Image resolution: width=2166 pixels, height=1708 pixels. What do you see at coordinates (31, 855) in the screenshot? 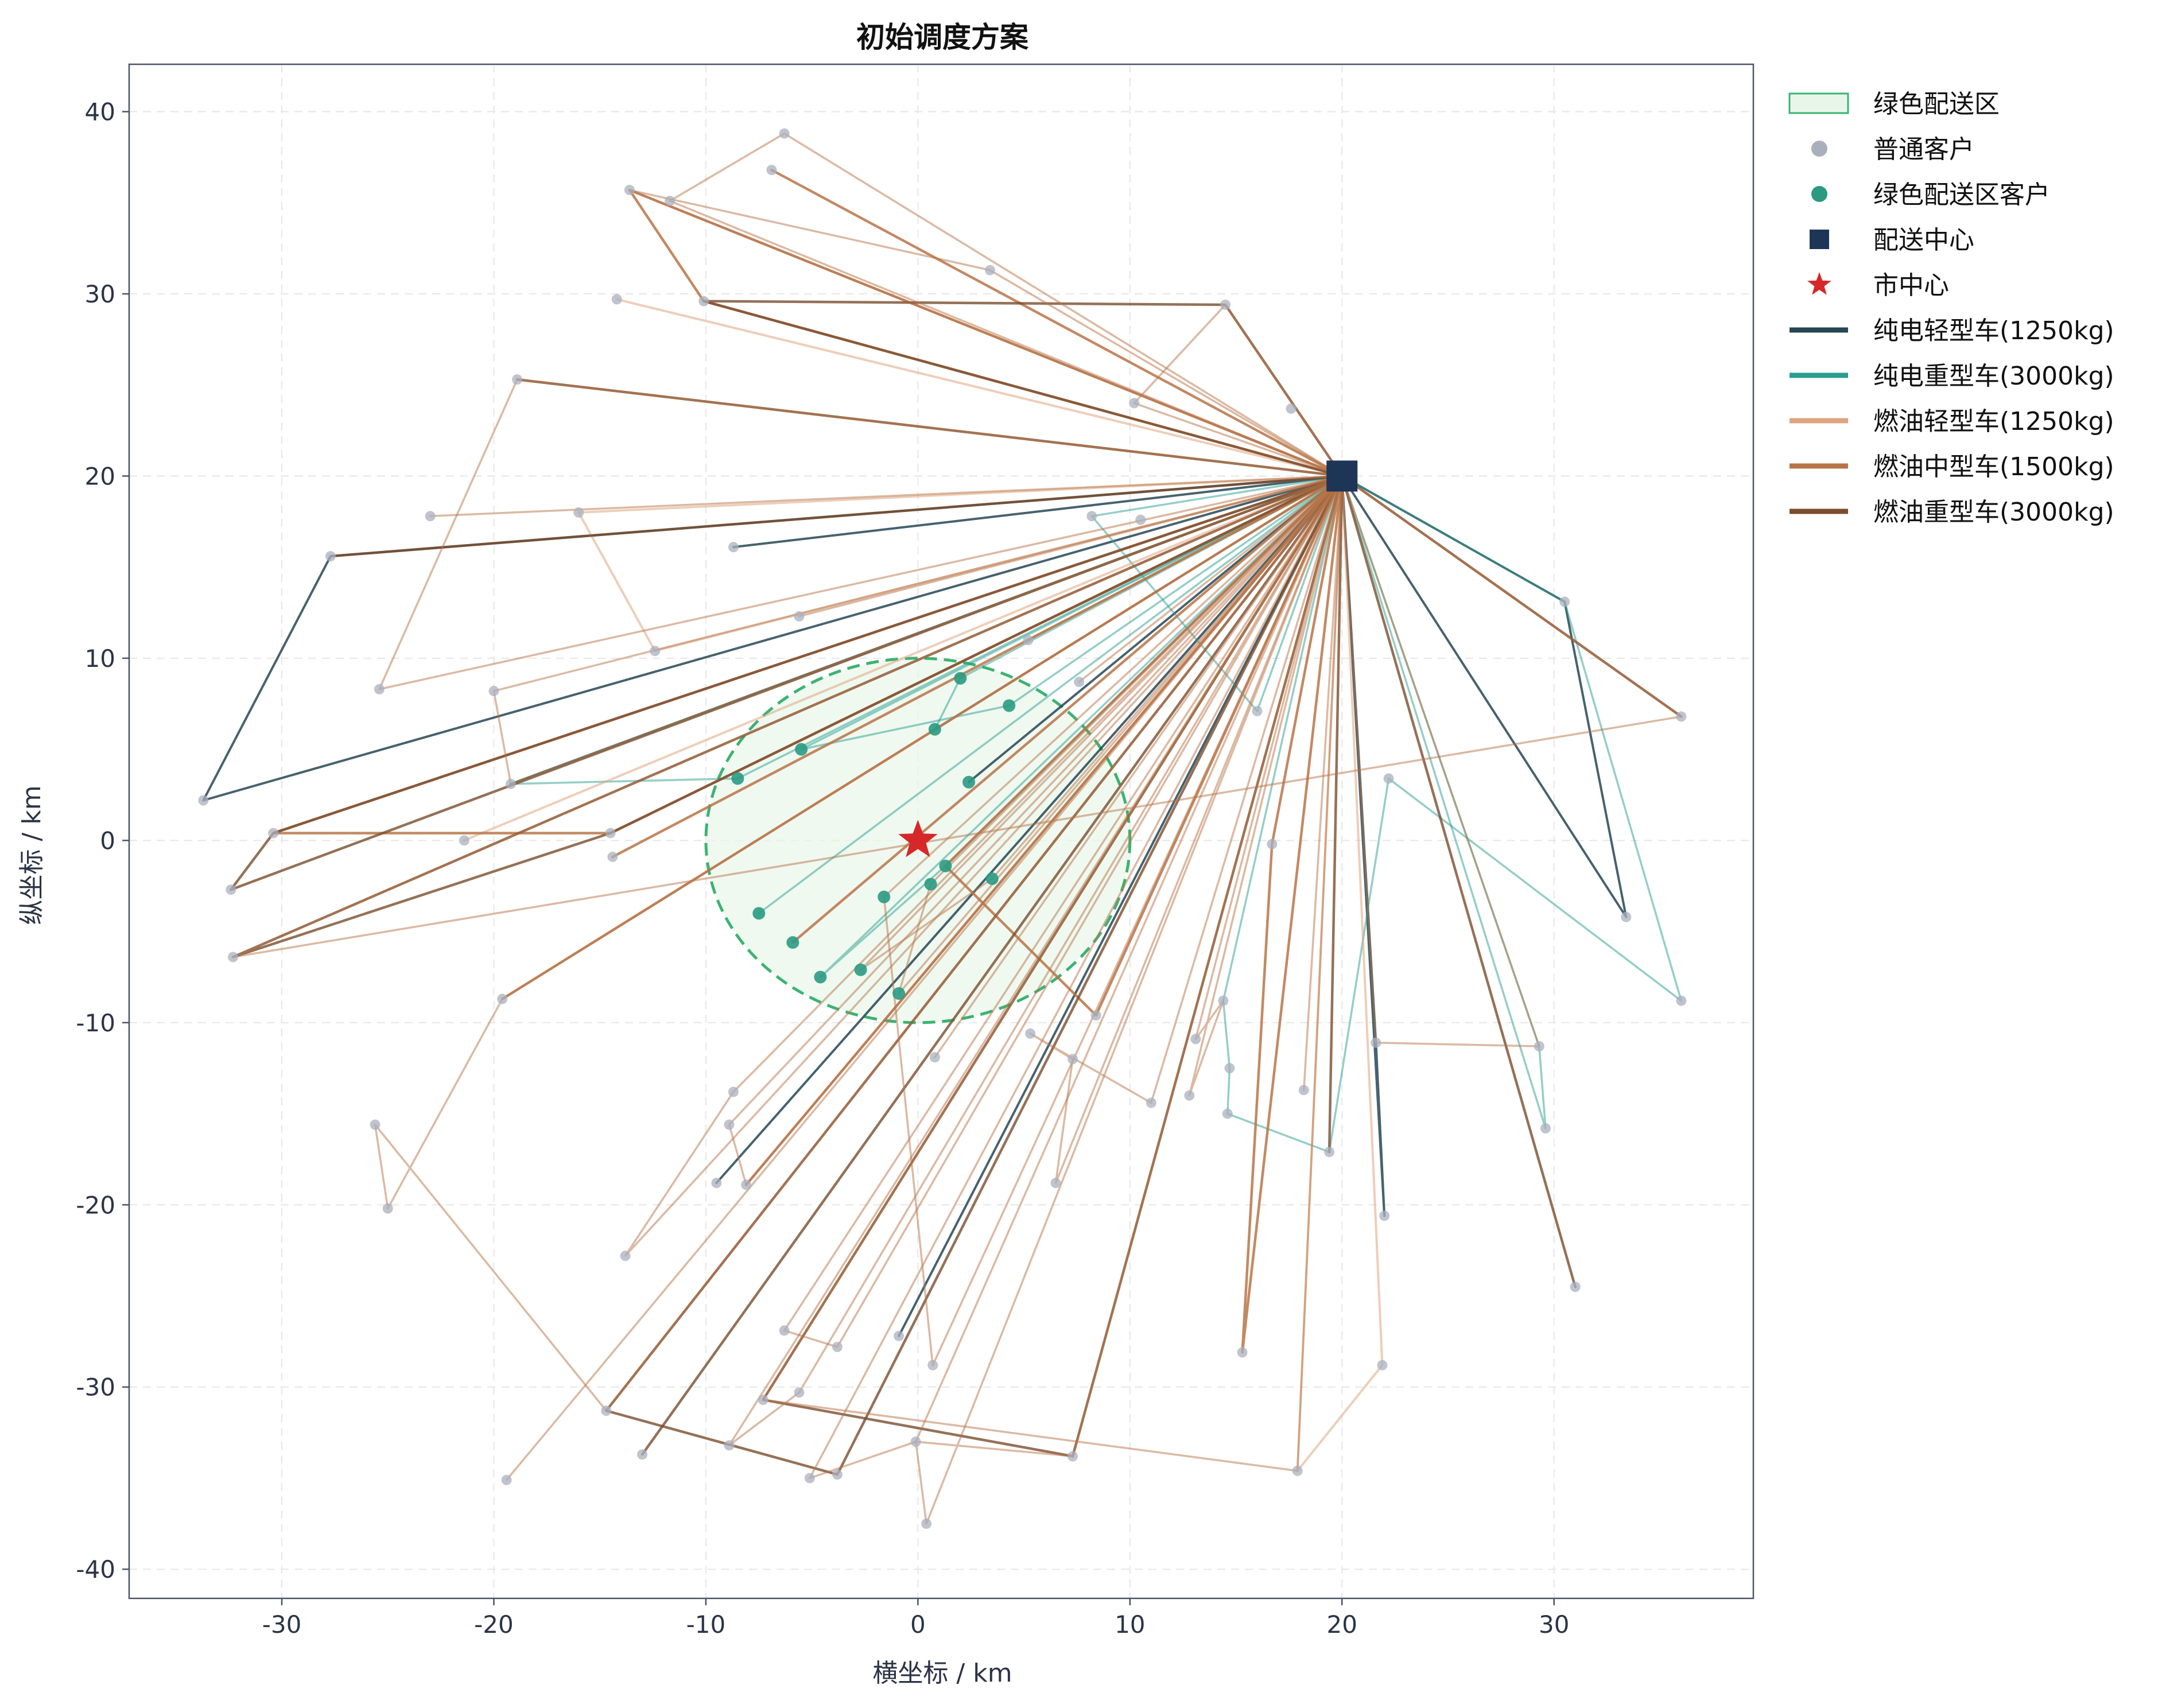
I see `y-axis-label: 纵坐标 / km` at bounding box center [31, 855].